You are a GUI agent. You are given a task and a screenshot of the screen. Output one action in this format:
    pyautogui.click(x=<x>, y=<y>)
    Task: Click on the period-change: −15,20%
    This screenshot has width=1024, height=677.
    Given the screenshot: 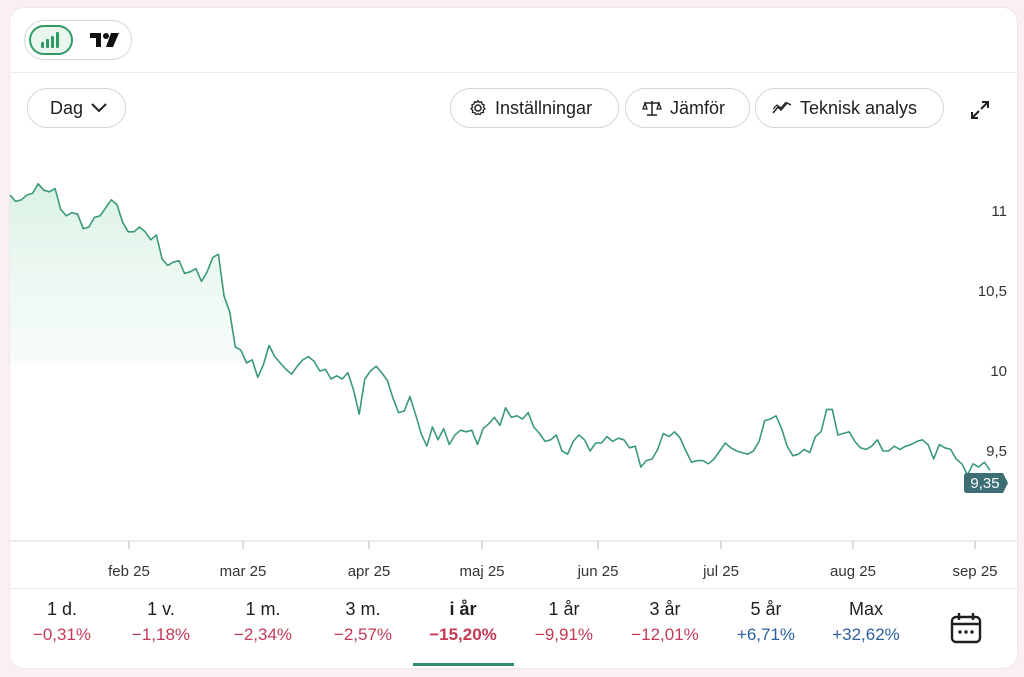 What is the action you would take?
    pyautogui.click(x=463, y=634)
    